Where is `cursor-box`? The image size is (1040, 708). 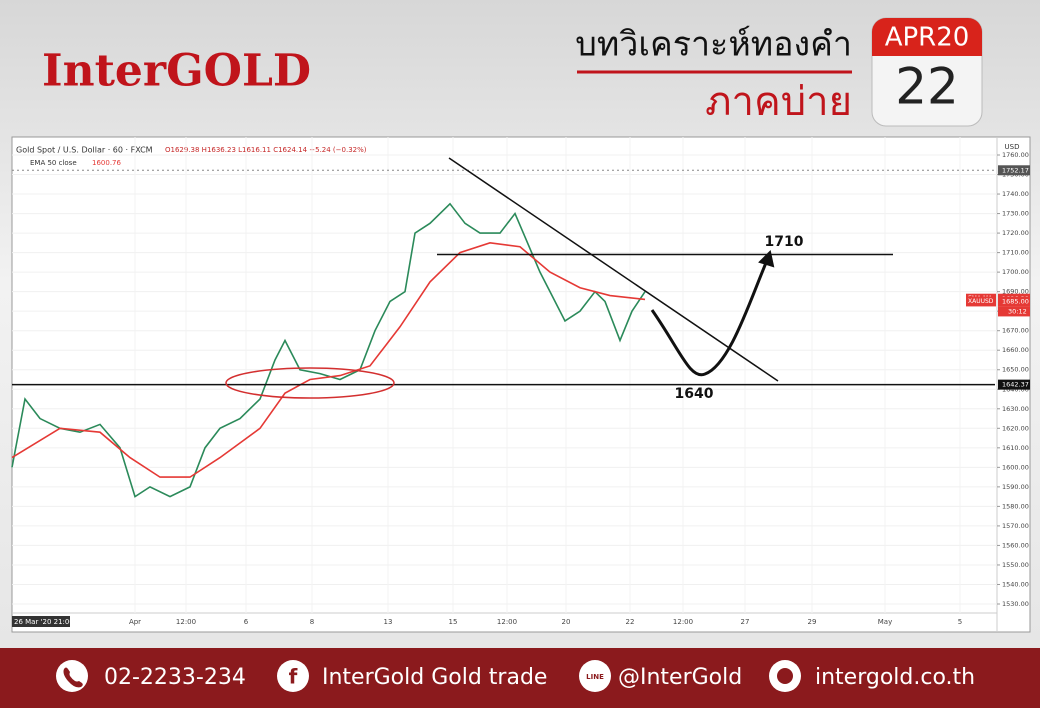 cursor-box is located at coordinates (41, 621).